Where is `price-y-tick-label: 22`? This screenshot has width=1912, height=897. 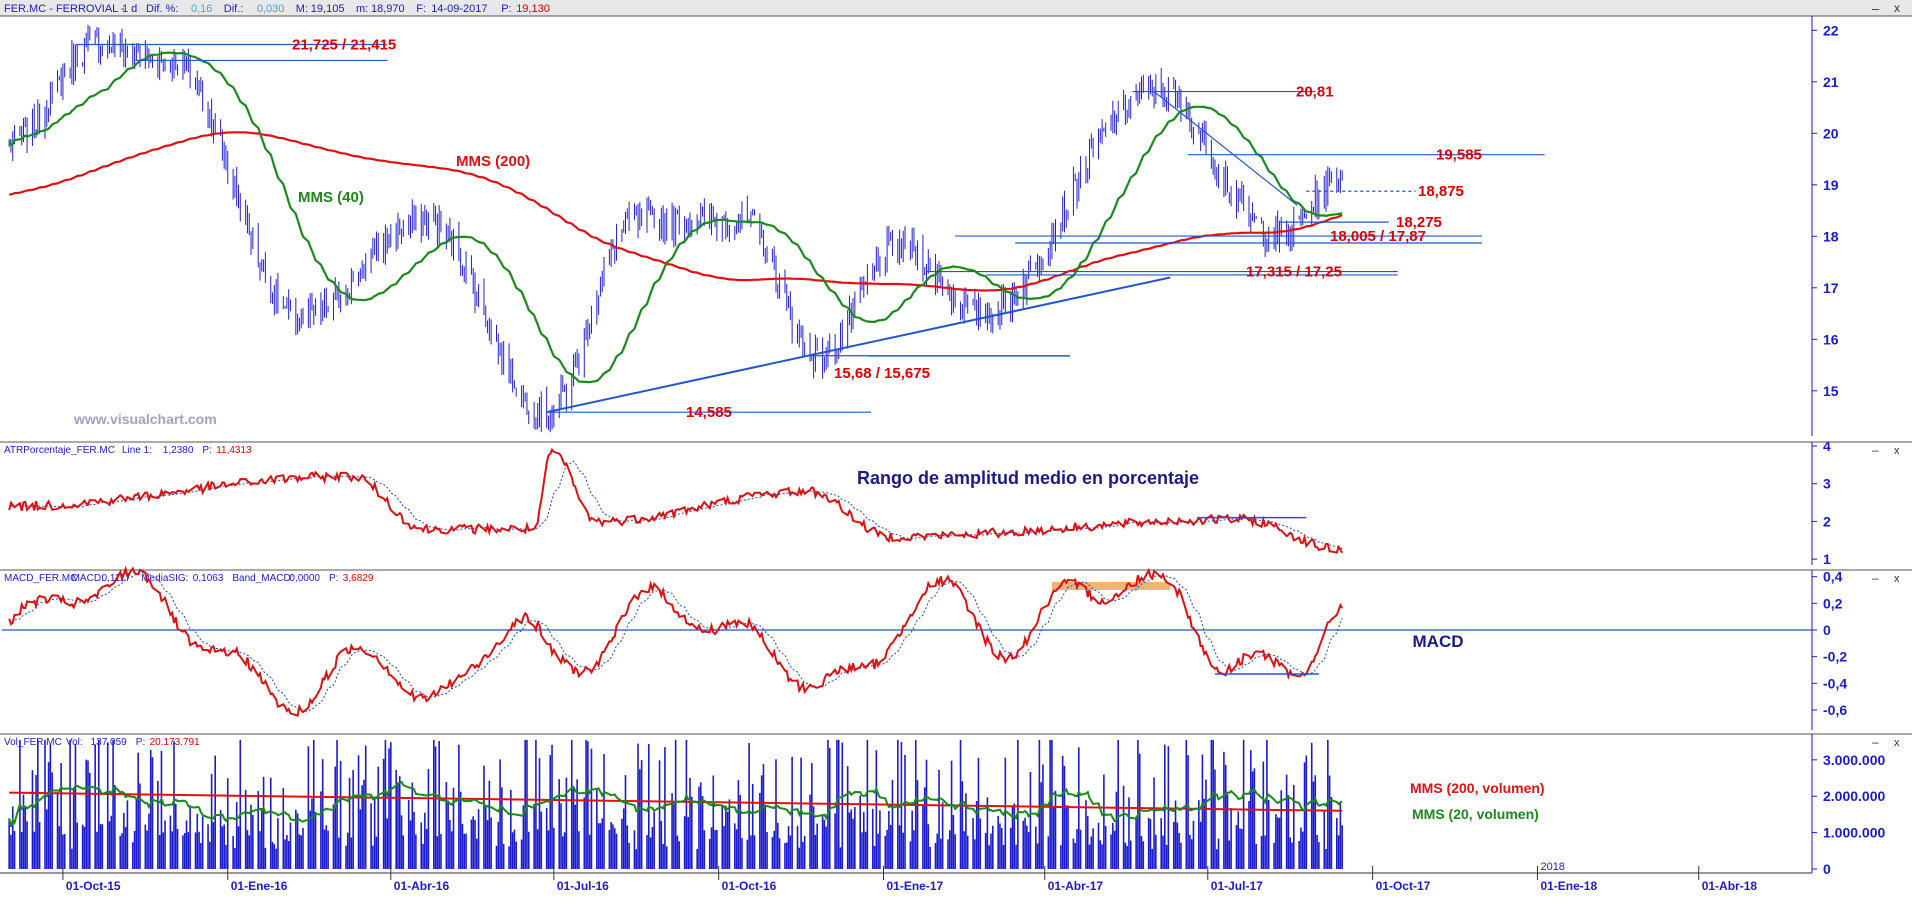 price-y-tick-label: 22 is located at coordinates (1831, 30).